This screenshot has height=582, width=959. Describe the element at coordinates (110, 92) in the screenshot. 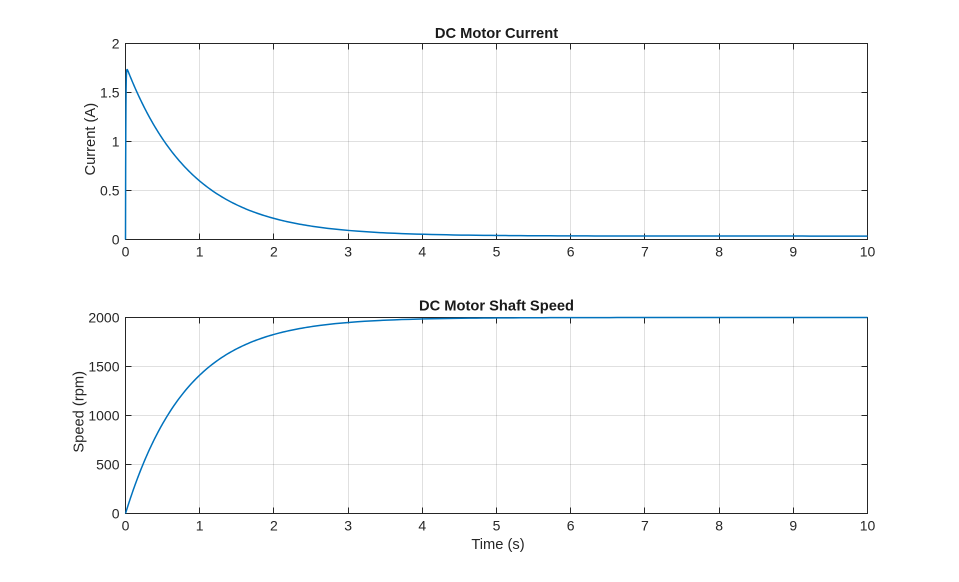

I see `svg-text: 1.5` at that location.